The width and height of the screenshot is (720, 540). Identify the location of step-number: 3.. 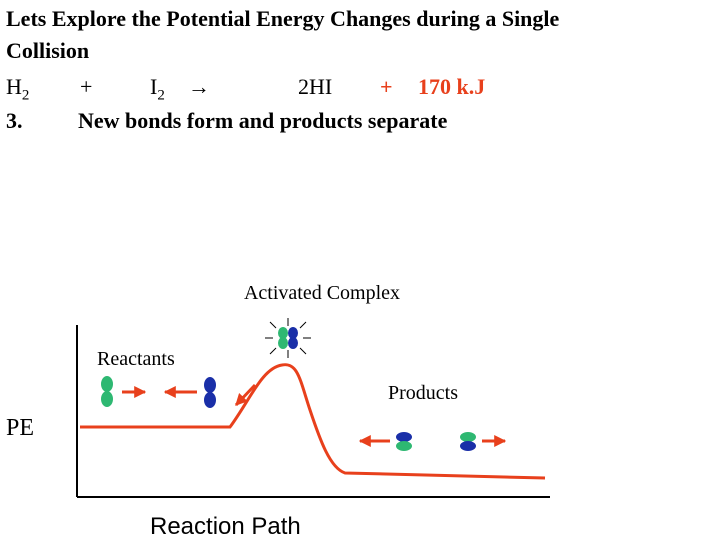
(14, 120).